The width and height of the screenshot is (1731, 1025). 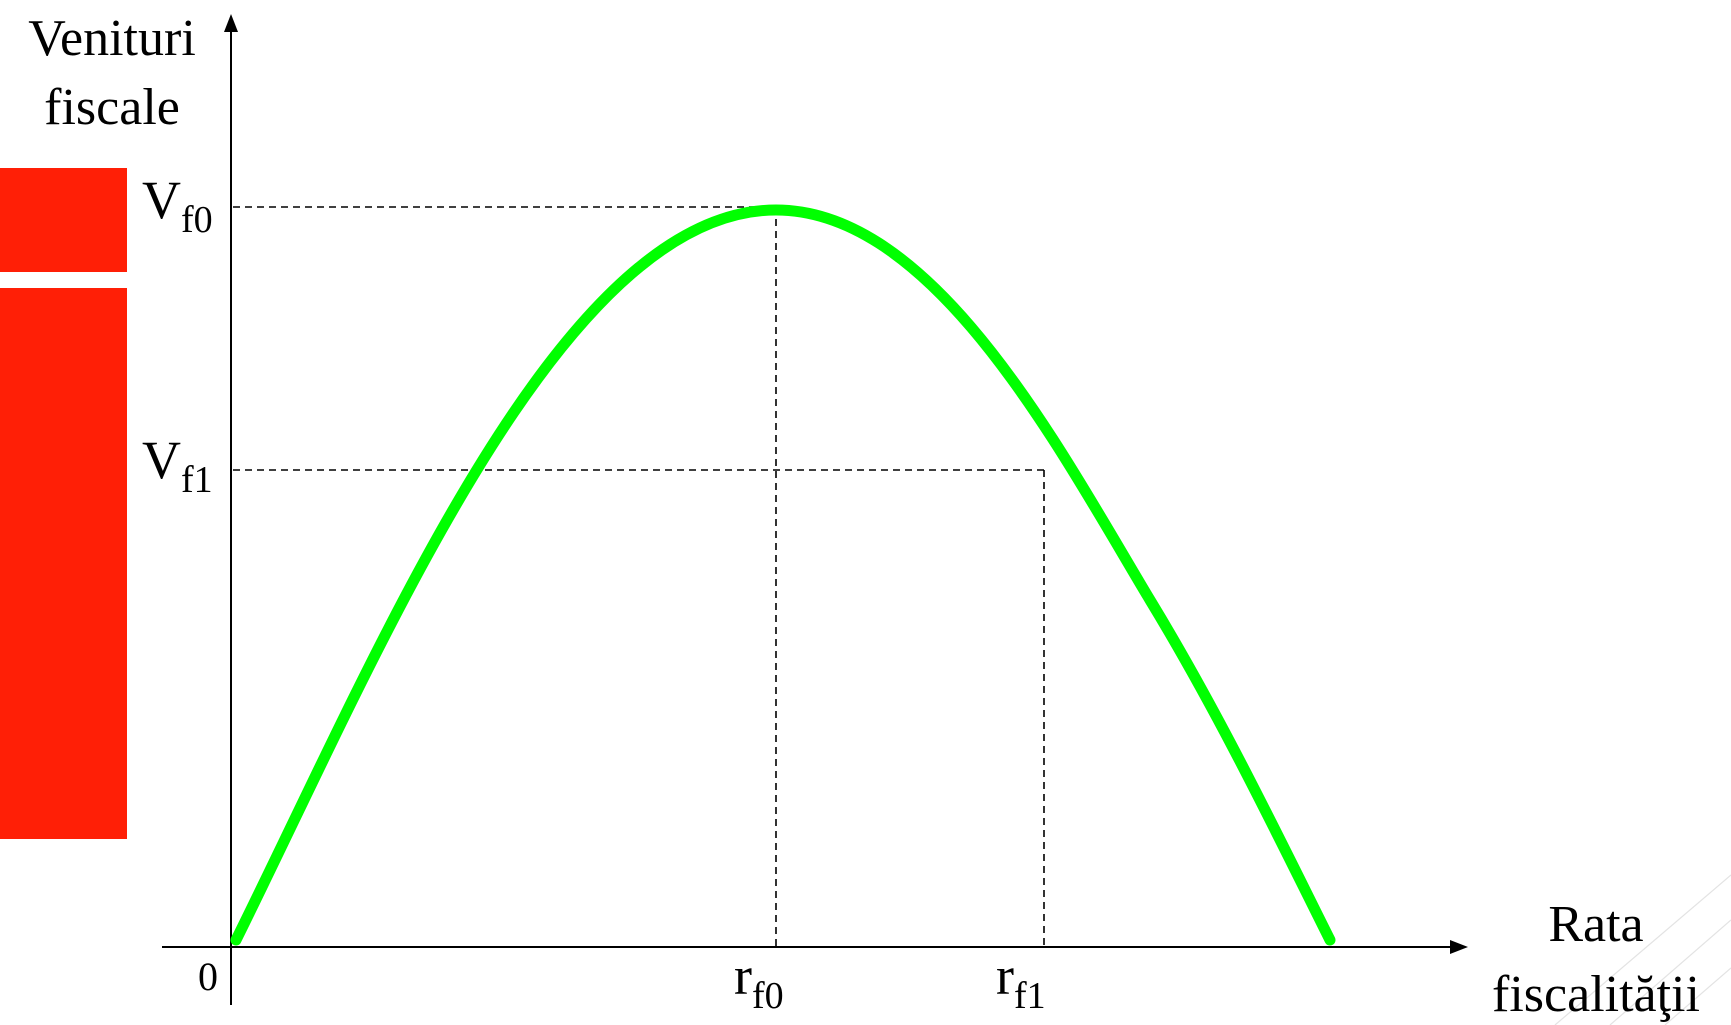 What do you see at coordinates (768, 996) in the screenshot?
I see `rf0-subscript: f0` at bounding box center [768, 996].